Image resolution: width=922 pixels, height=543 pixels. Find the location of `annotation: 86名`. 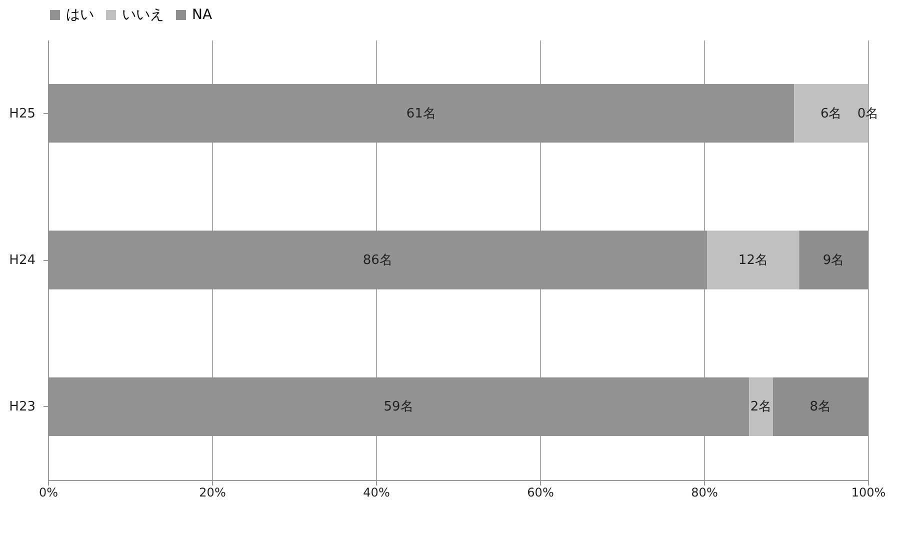

annotation: 86名 is located at coordinates (377, 260).